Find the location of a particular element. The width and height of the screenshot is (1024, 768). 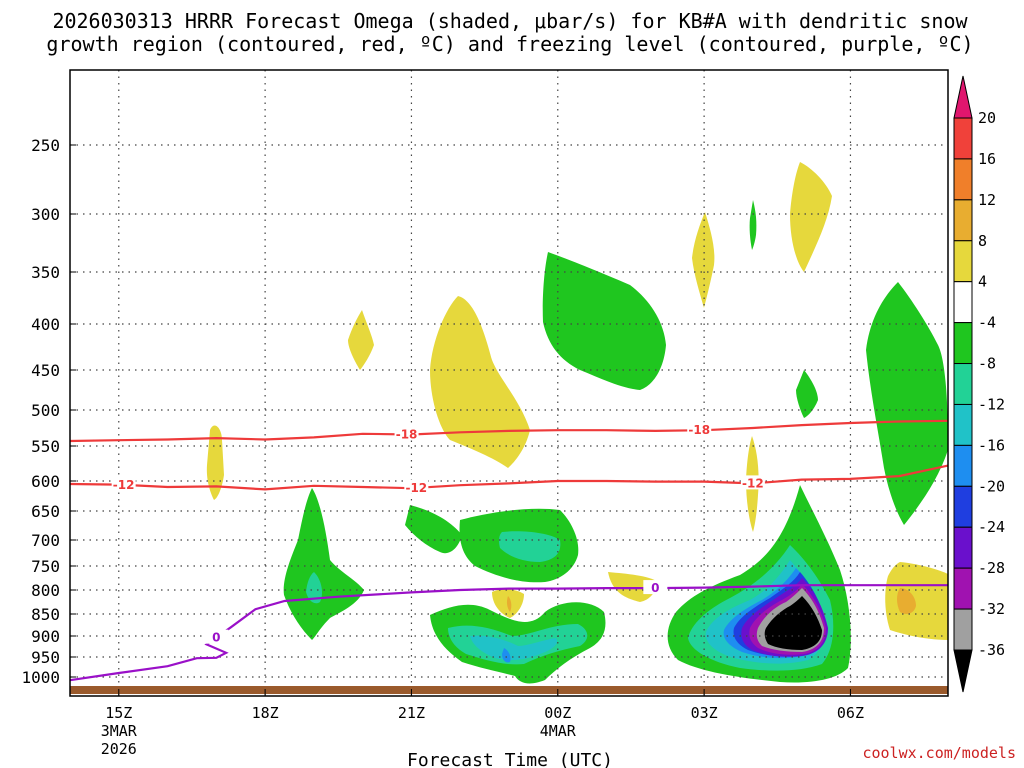

omega-region-orange-right is located at coordinates (906, 601).